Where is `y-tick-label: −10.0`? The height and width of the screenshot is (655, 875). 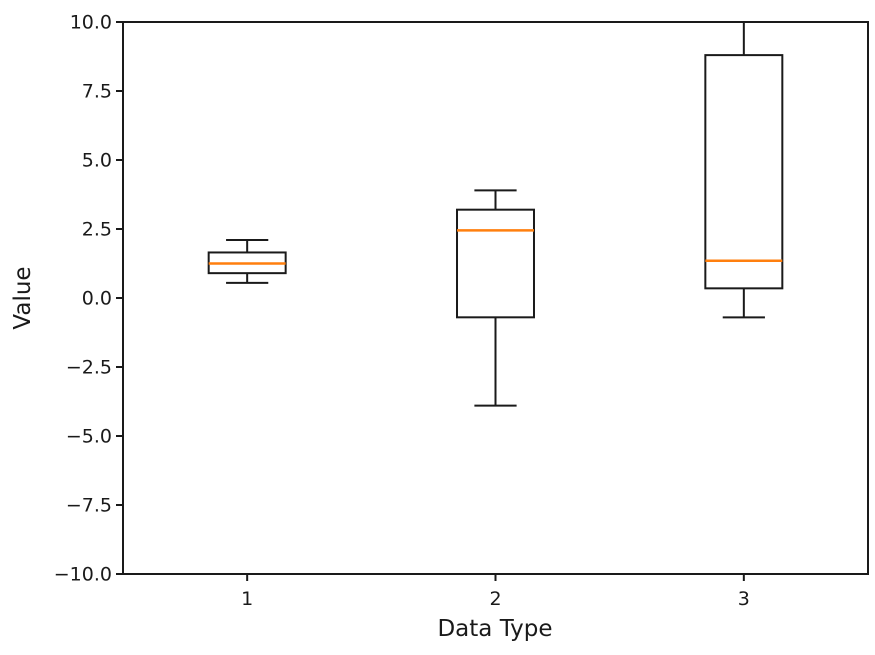 y-tick-label: −10.0 is located at coordinates (83, 575).